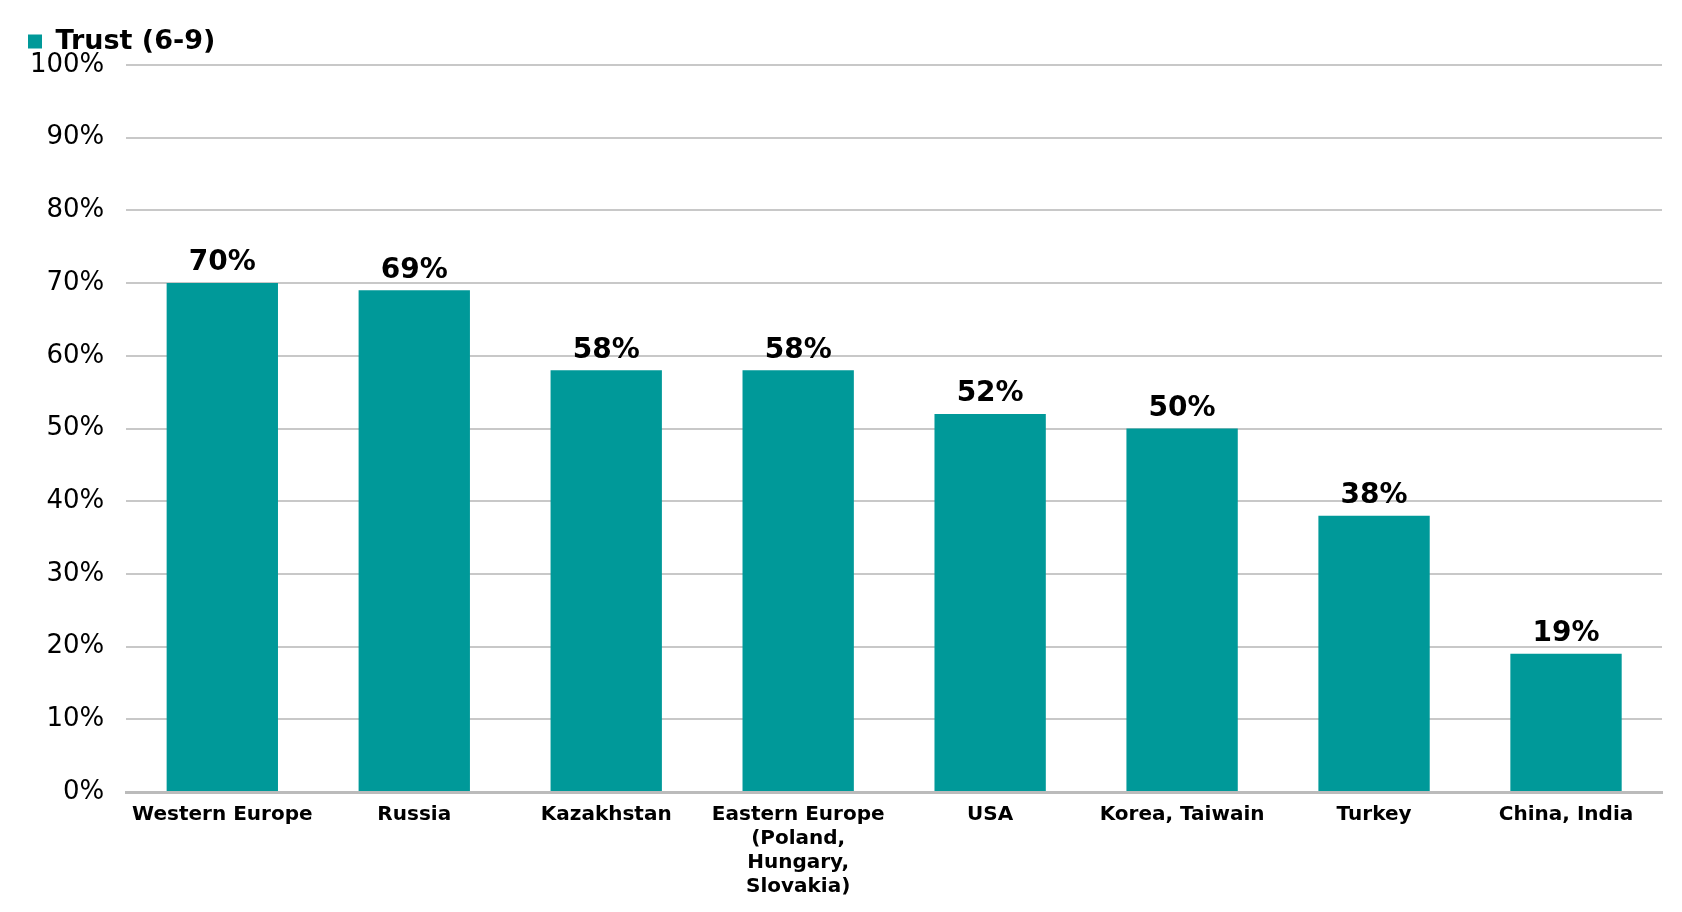 The height and width of the screenshot is (912, 1682). I want to click on data-label: 50%, so click(1182, 406).